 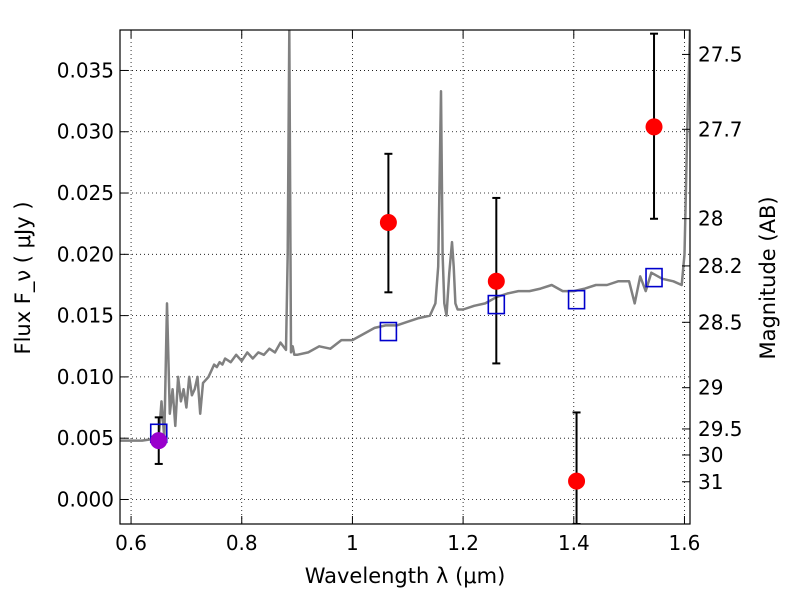 I want to click on y-tick-label: 0.030, so click(x=85, y=132).